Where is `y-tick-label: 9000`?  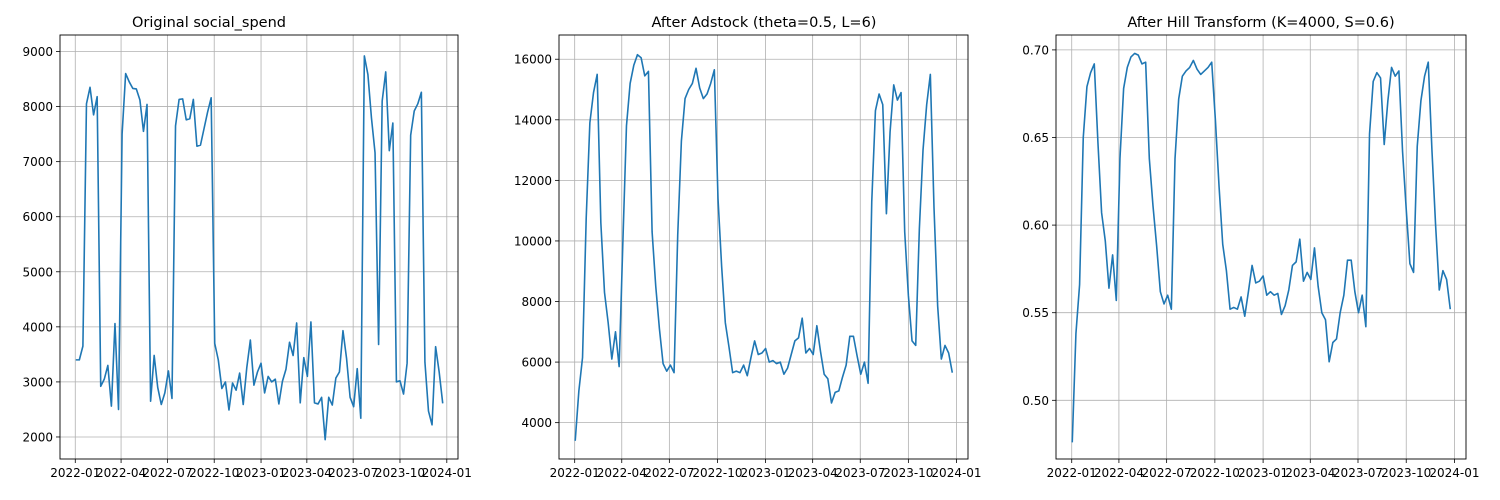 y-tick-label: 9000 is located at coordinates (37, 52).